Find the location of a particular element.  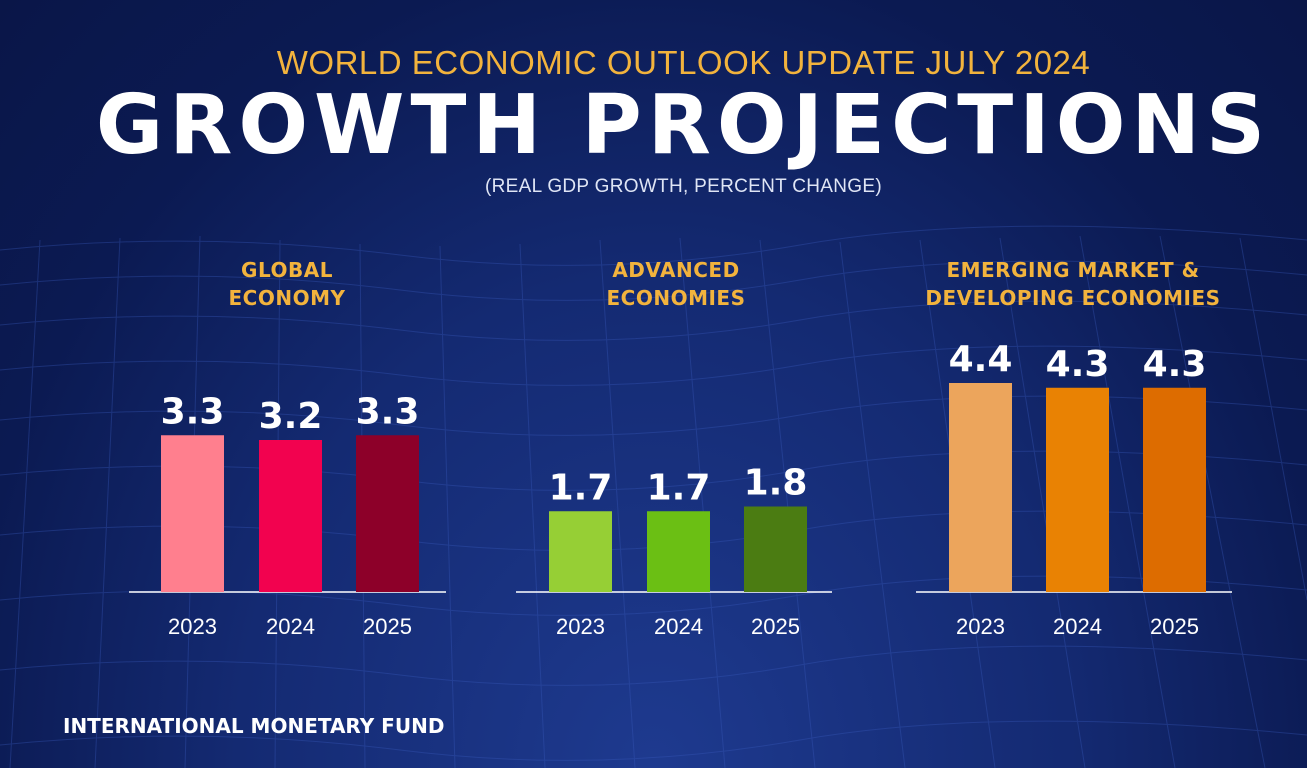

panel-title-advanced-line-1: ADVANCED is located at coordinates (676, 270).